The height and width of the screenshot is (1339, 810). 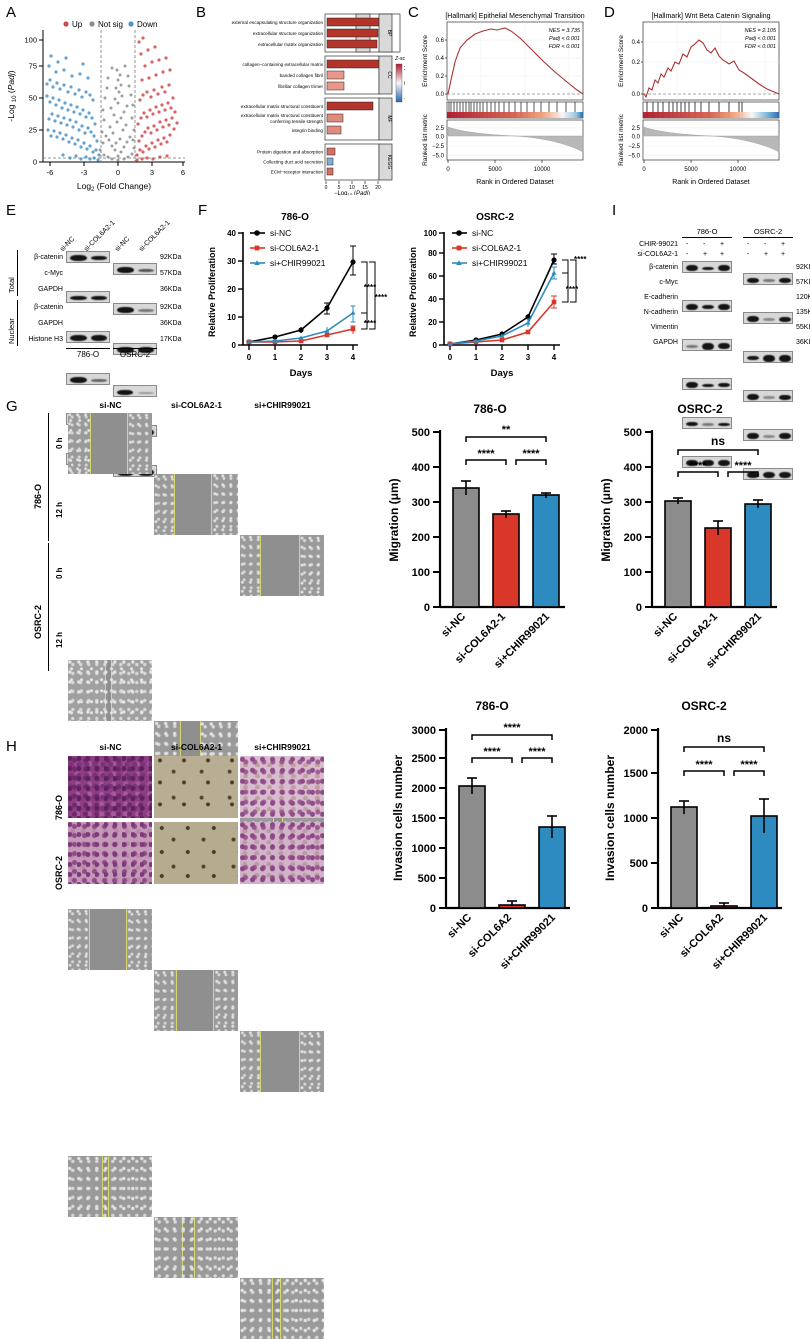 What do you see at coordinates (294, 248) in the screenshot?
I see `legend-label-sicol: si-COL6A2-1` at bounding box center [294, 248].